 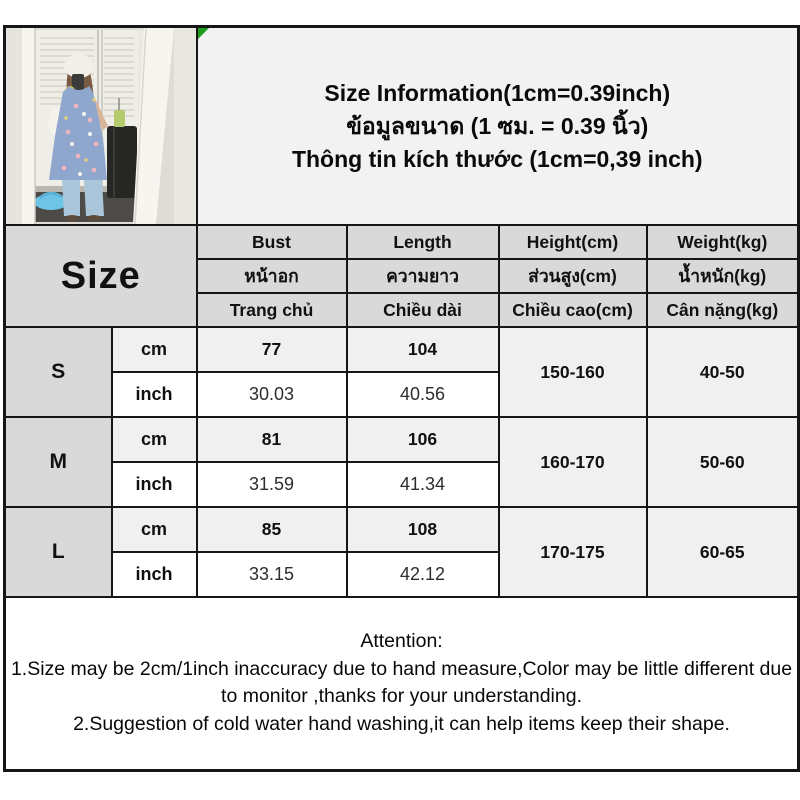 I want to click on l-bust-cm: 85, so click(x=271, y=529).